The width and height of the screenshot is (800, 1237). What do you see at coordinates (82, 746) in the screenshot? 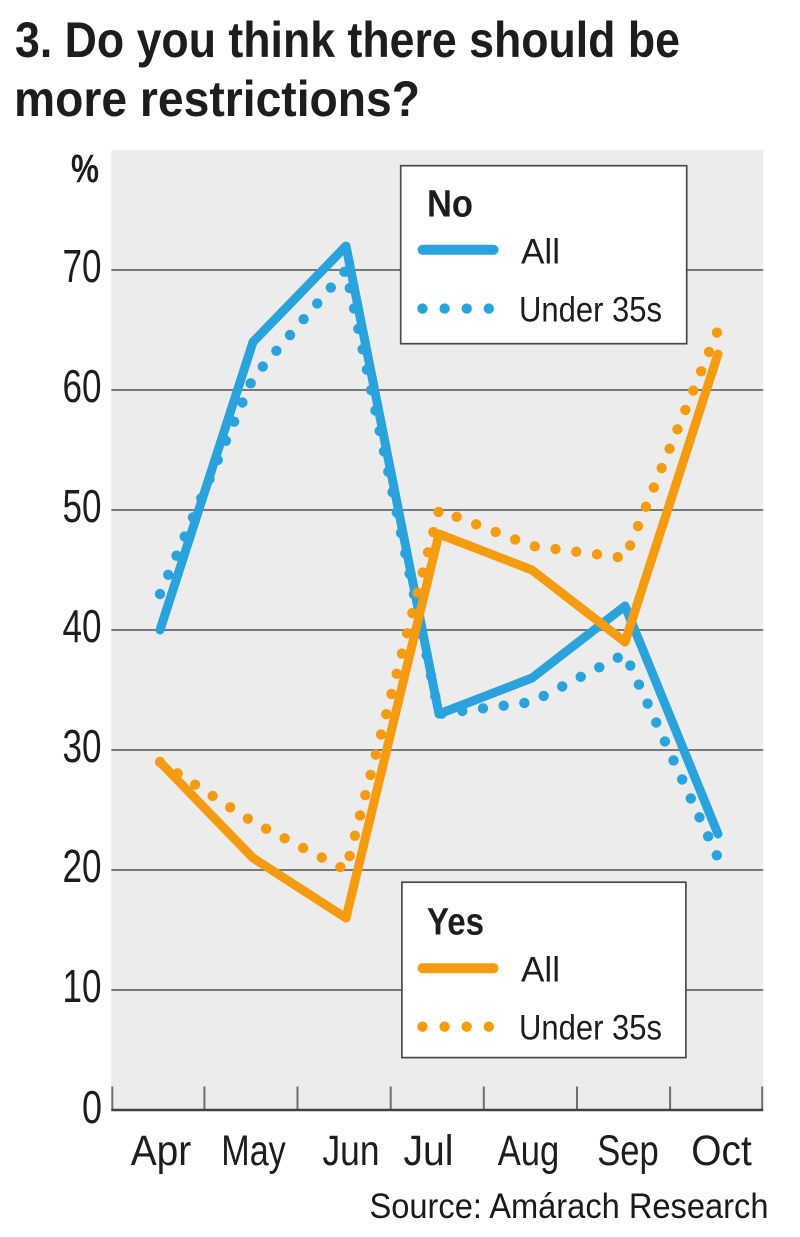
I see `svg-text: 30` at bounding box center [82, 746].